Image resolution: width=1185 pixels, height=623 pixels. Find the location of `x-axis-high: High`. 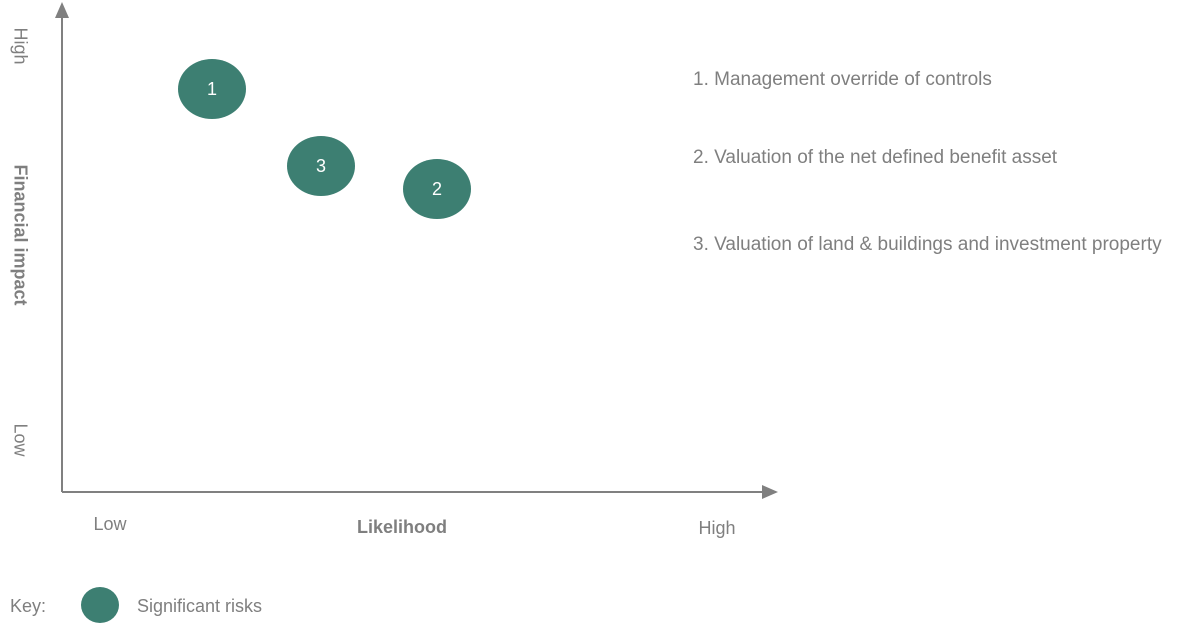

x-axis-high: High is located at coordinates (716, 528).